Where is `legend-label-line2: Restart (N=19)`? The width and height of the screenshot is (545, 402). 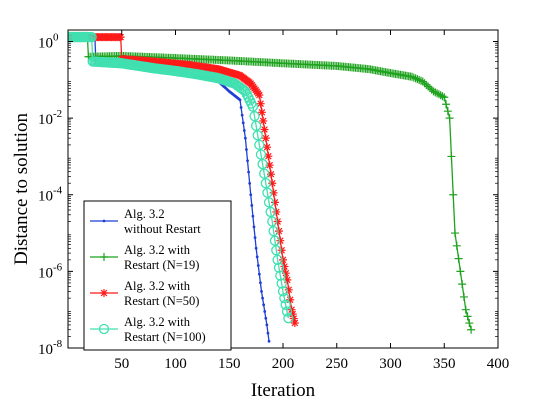 legend-label-line2: Restart (N=19) is located at coordinates (161, 265).